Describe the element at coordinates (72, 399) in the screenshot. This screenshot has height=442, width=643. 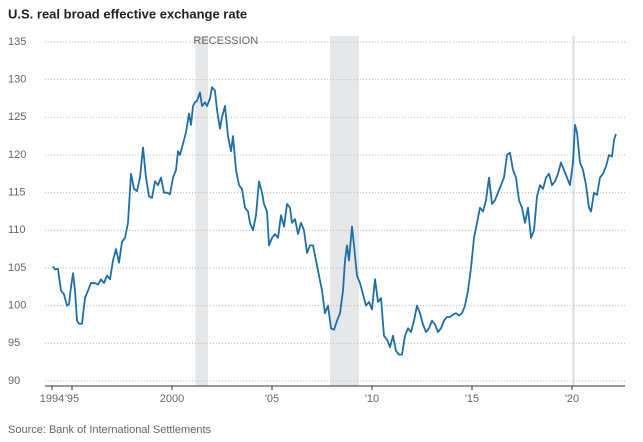
I see `x-tick-label: '95` at that location.